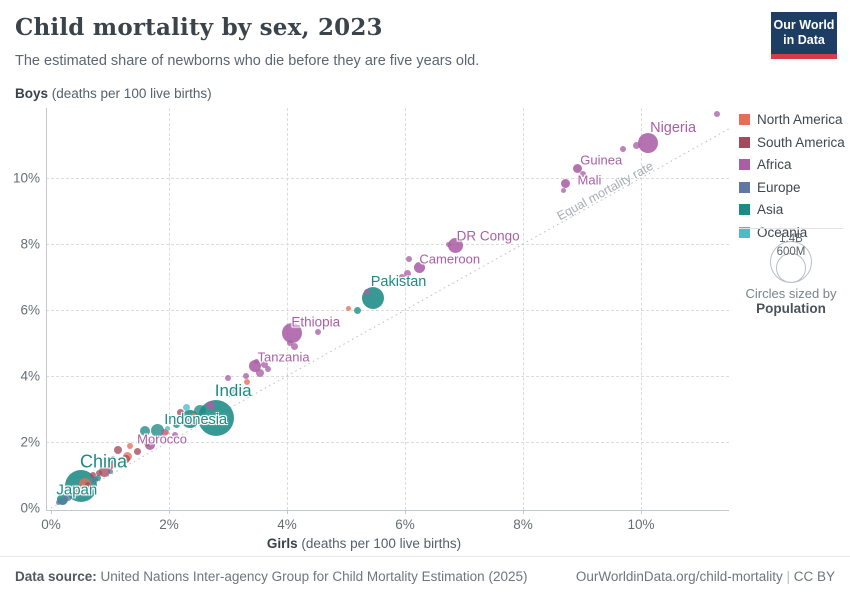  What do you see at coordinates (30, 244) in the screenshot?
I see `y-tick-label: 8%` at bounding box center [30, 244].